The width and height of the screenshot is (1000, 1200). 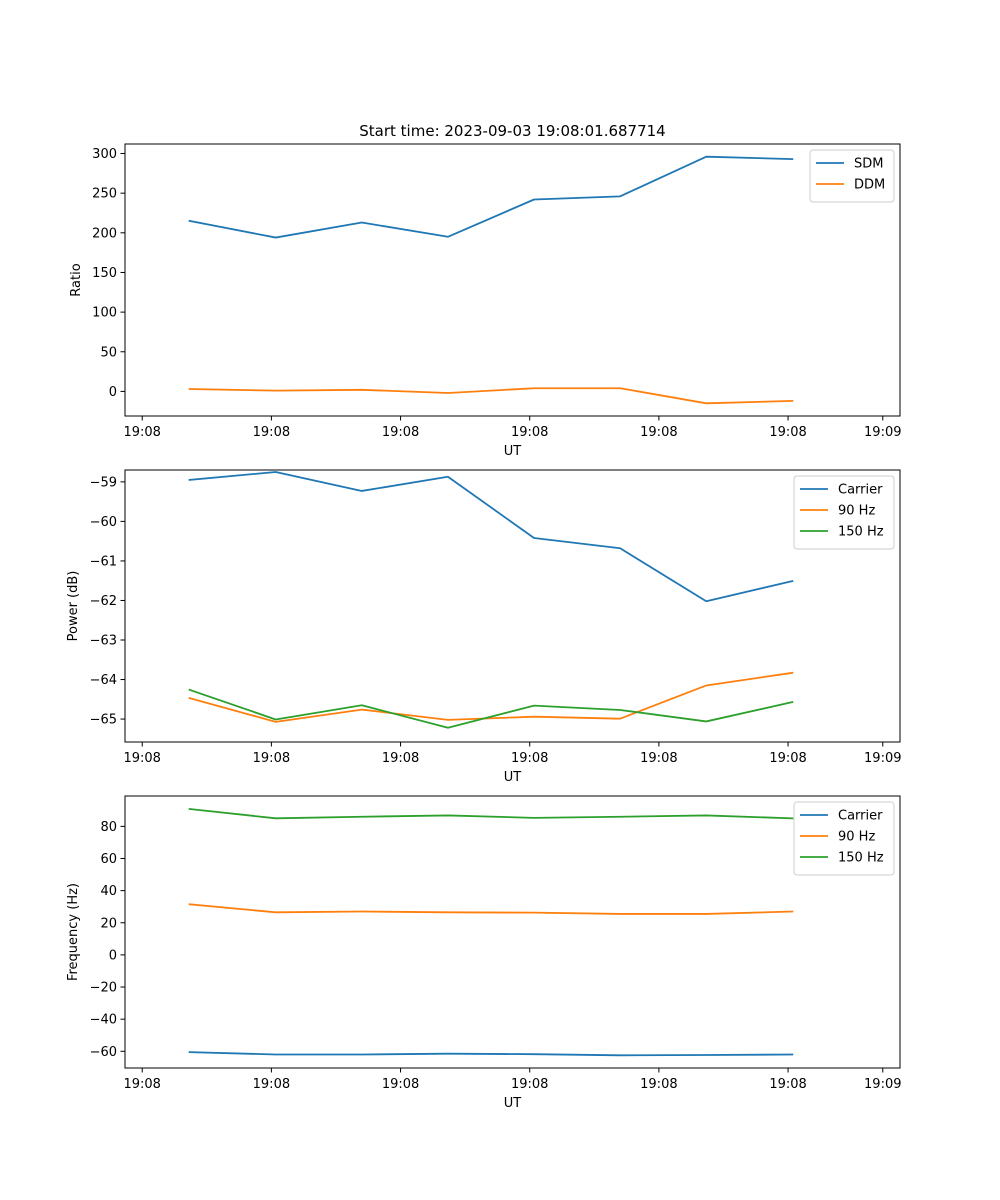 I want to click on y-axis-label: Frequency (Hz), so click(x=73, y=932).